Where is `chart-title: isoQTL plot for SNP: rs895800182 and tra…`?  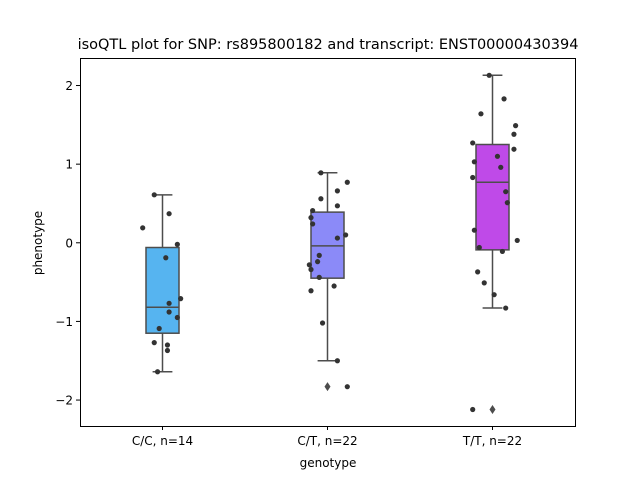 chart-title: isoQTL plot for SNP: rs895800182 and tra… is located at coordinates (328, 45).